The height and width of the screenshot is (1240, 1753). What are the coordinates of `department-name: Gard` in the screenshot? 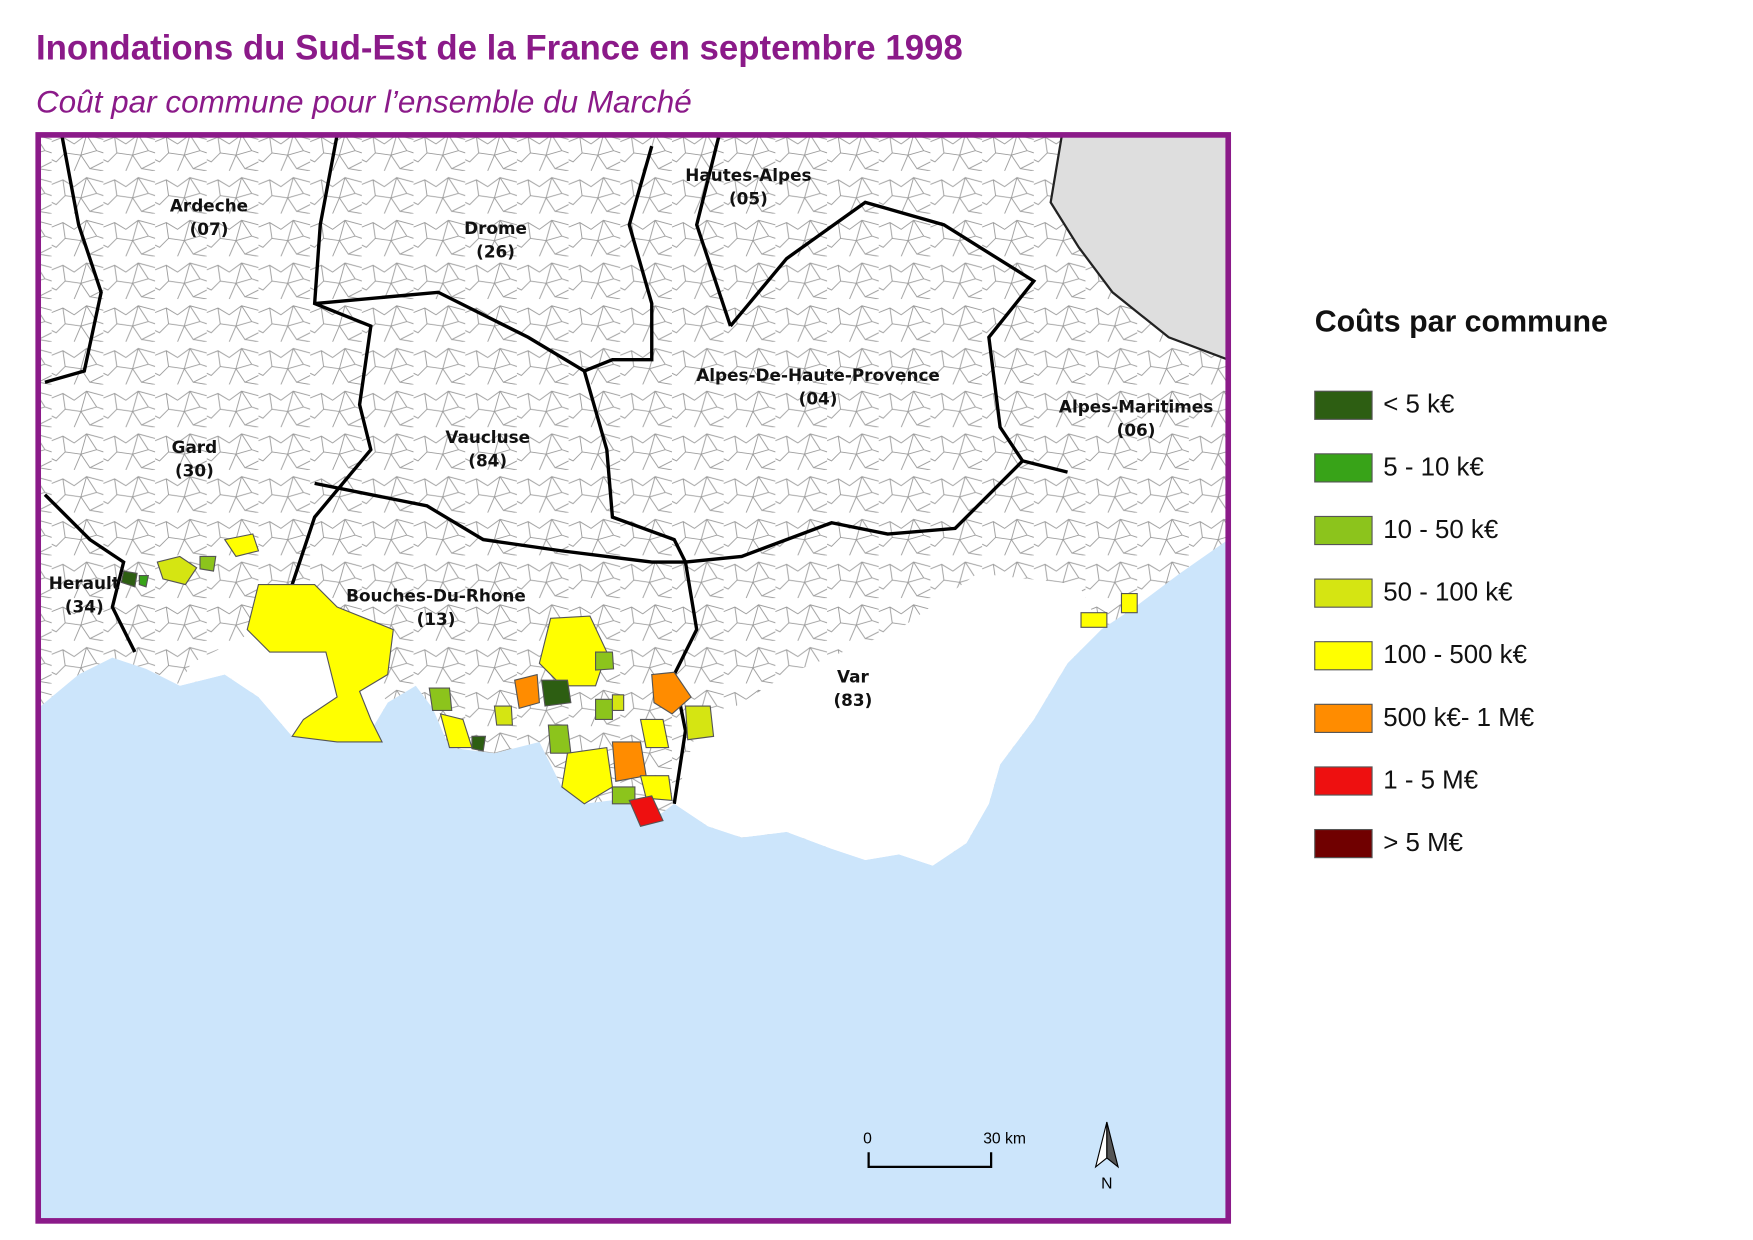 It's located at (195, 447).